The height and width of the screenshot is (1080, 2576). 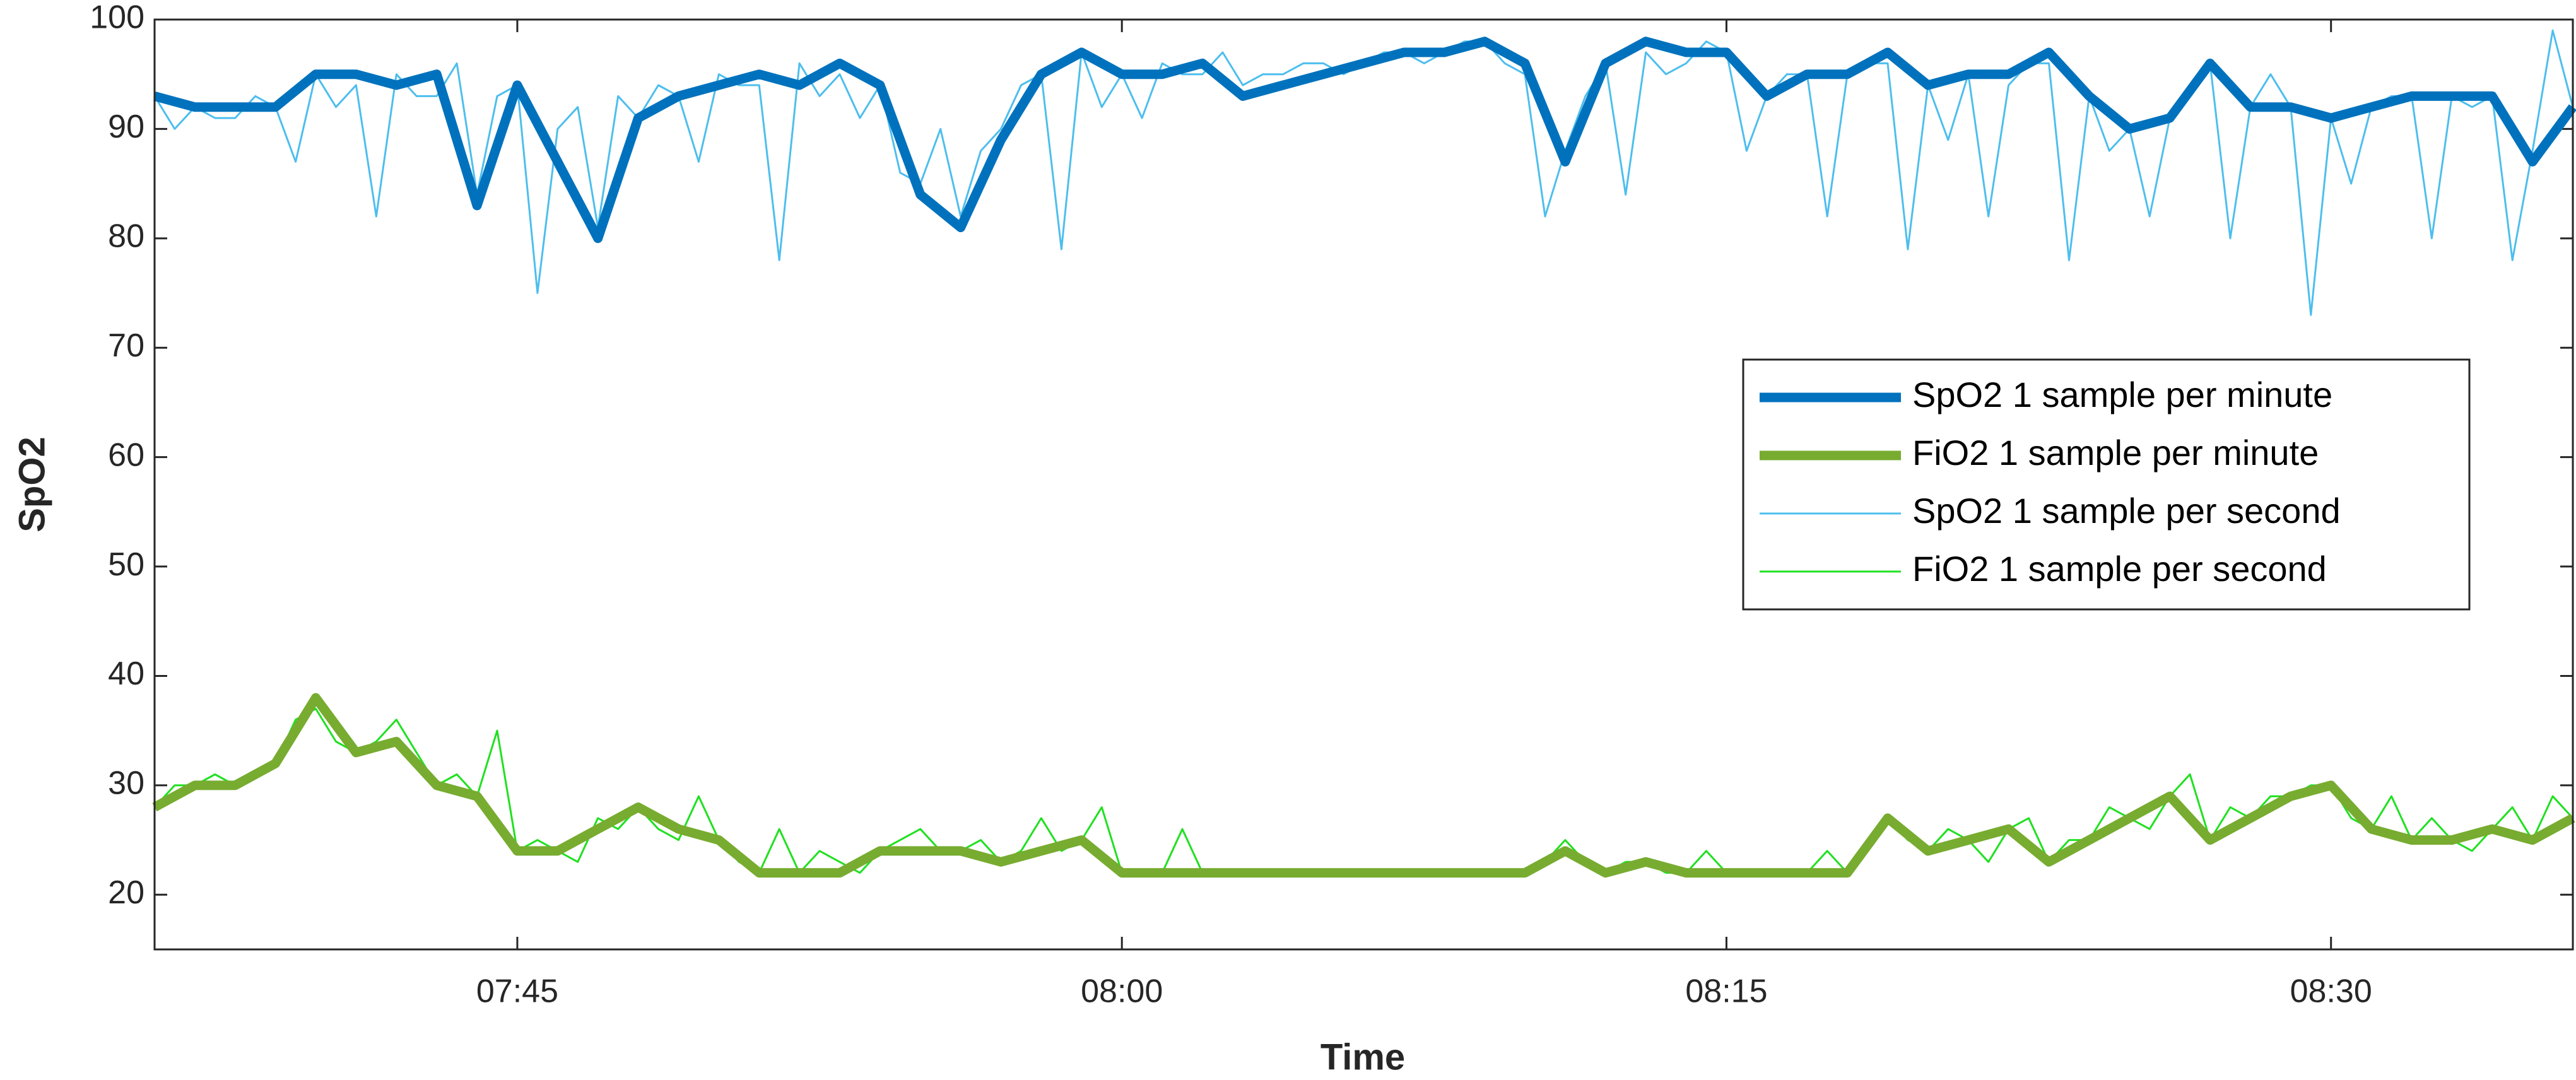 What do you see at coordinates (1122, 992) in the screenshot?
I see `x-tick-label: 08:00` at bounding box center [1122, 992].